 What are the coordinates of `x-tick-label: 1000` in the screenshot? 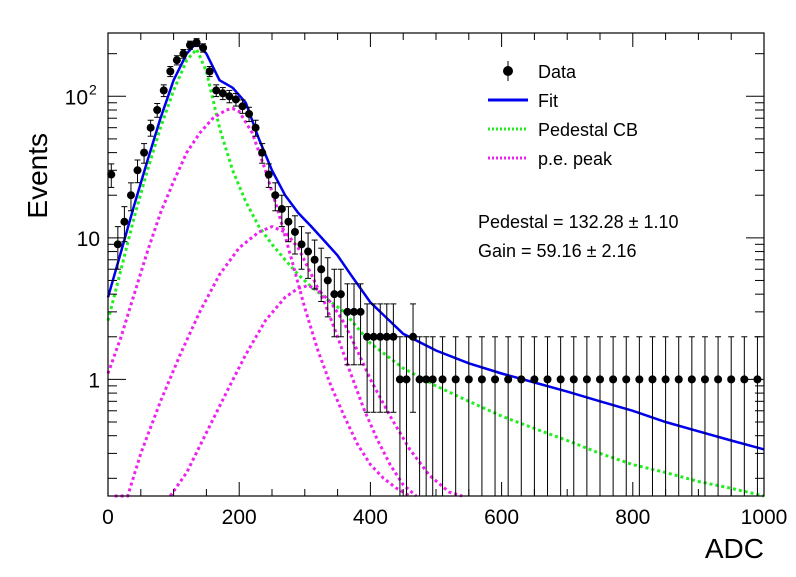 It's located at (764, 517).